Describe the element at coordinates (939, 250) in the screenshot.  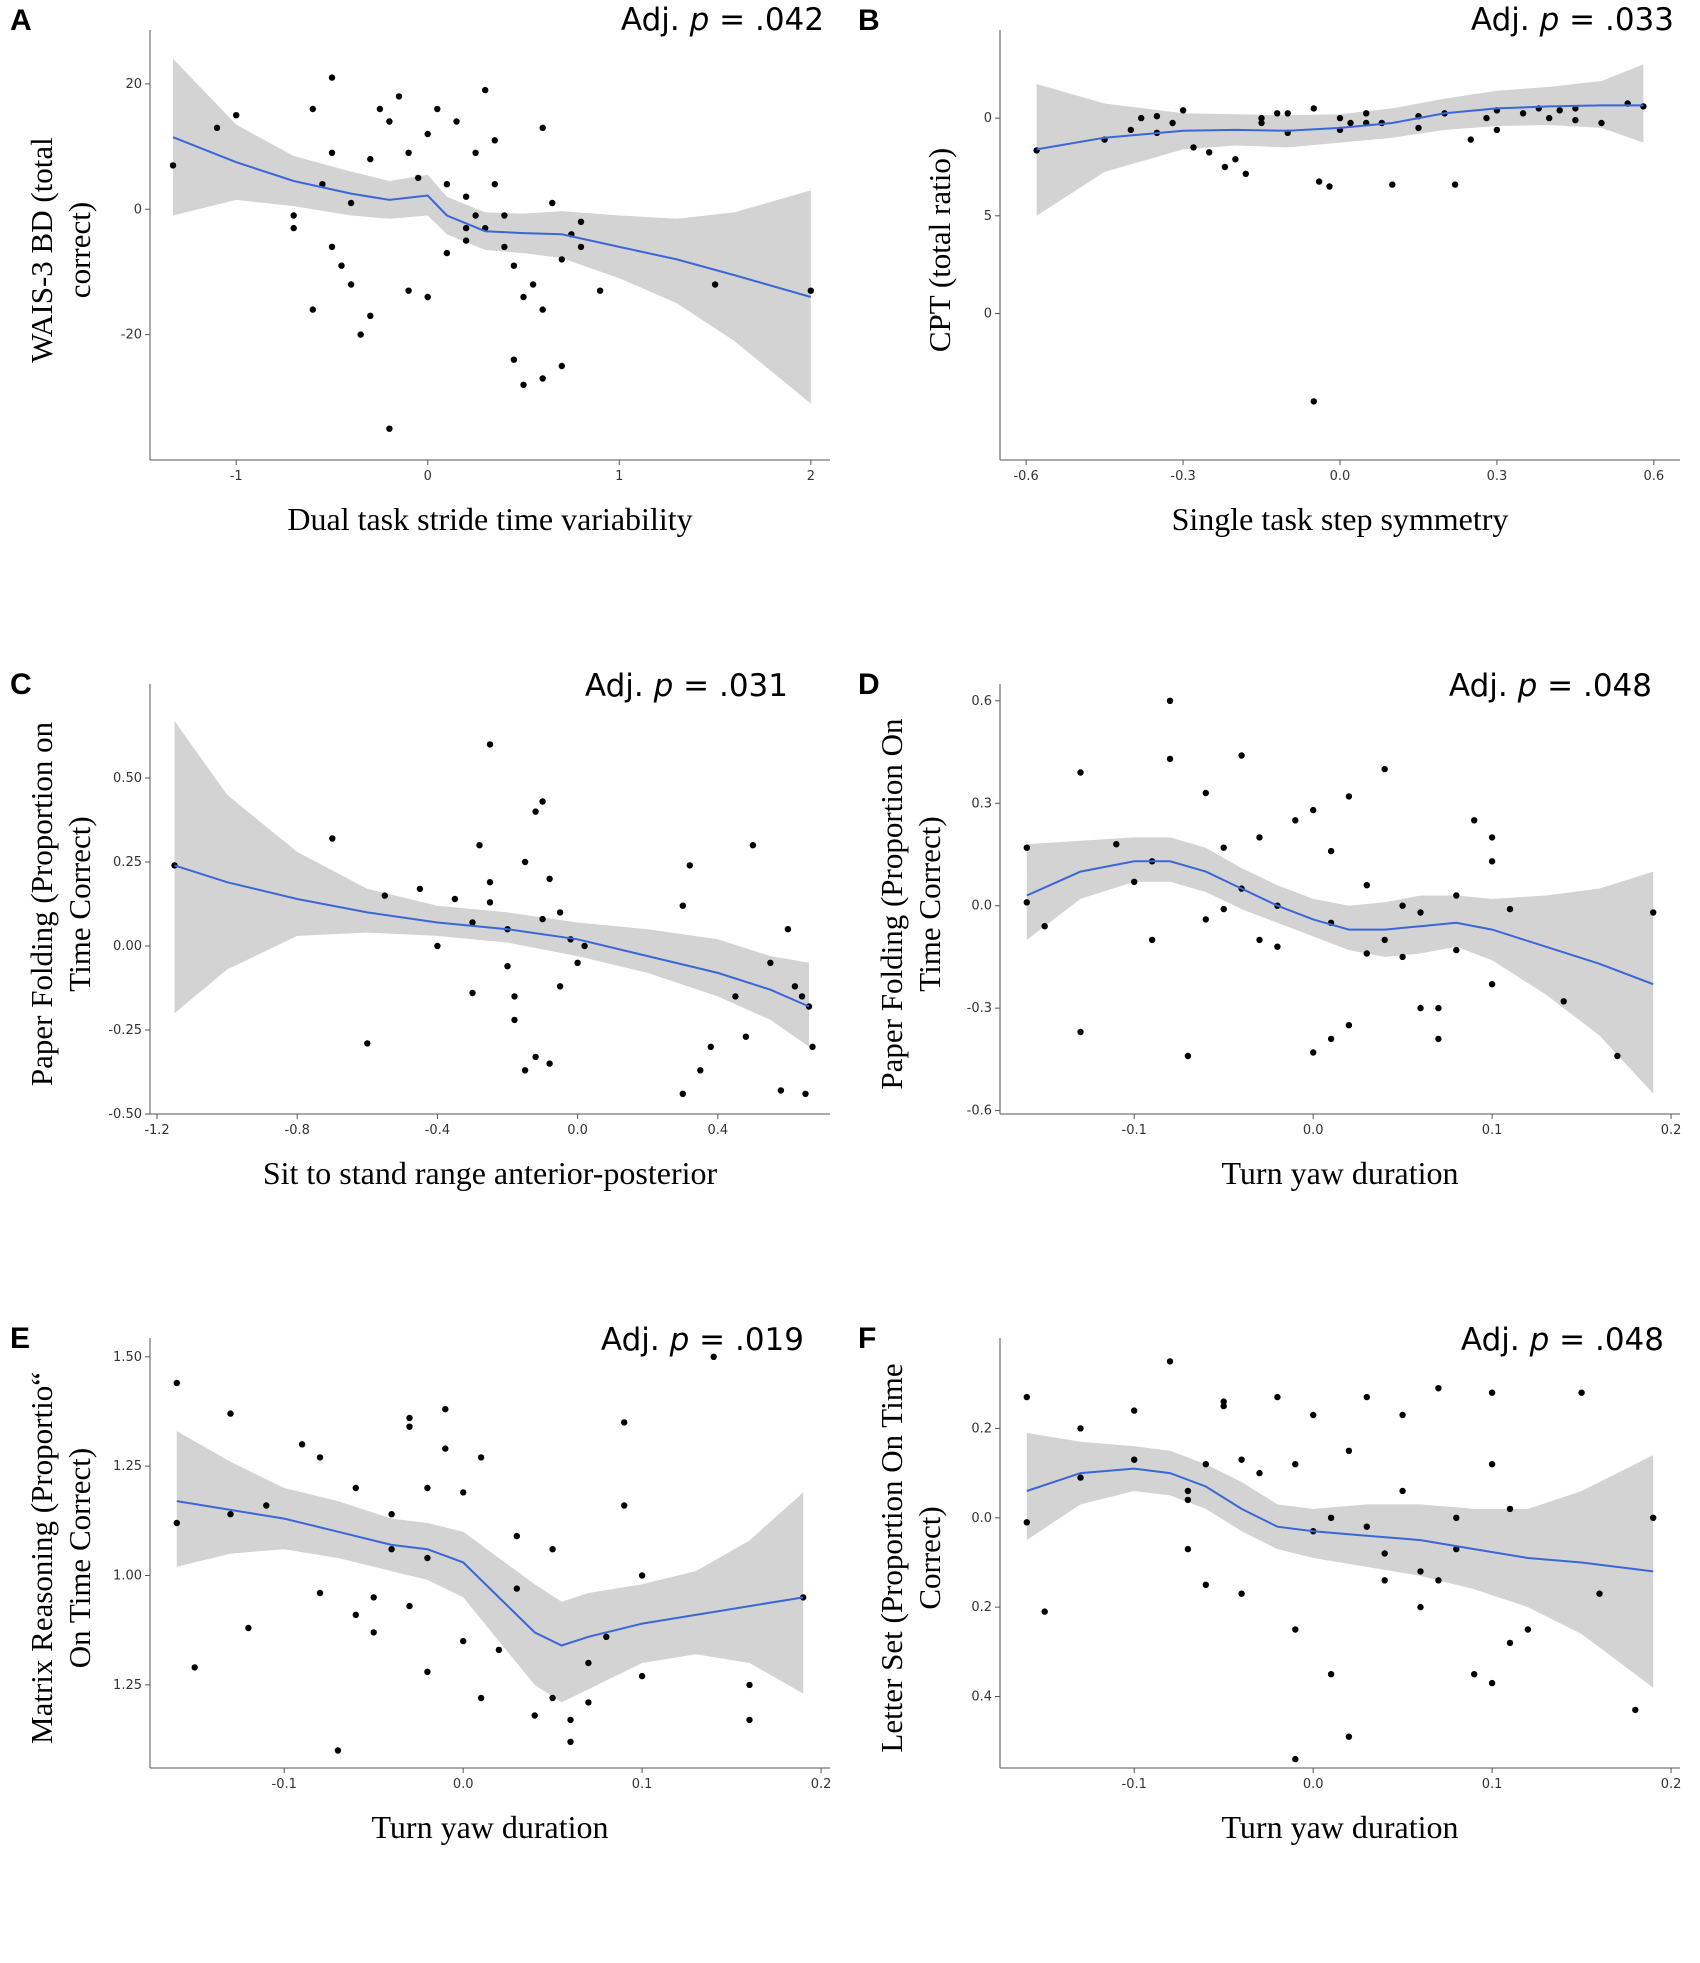
I see `y-axis-label: CPT (total ratio)` at that location.